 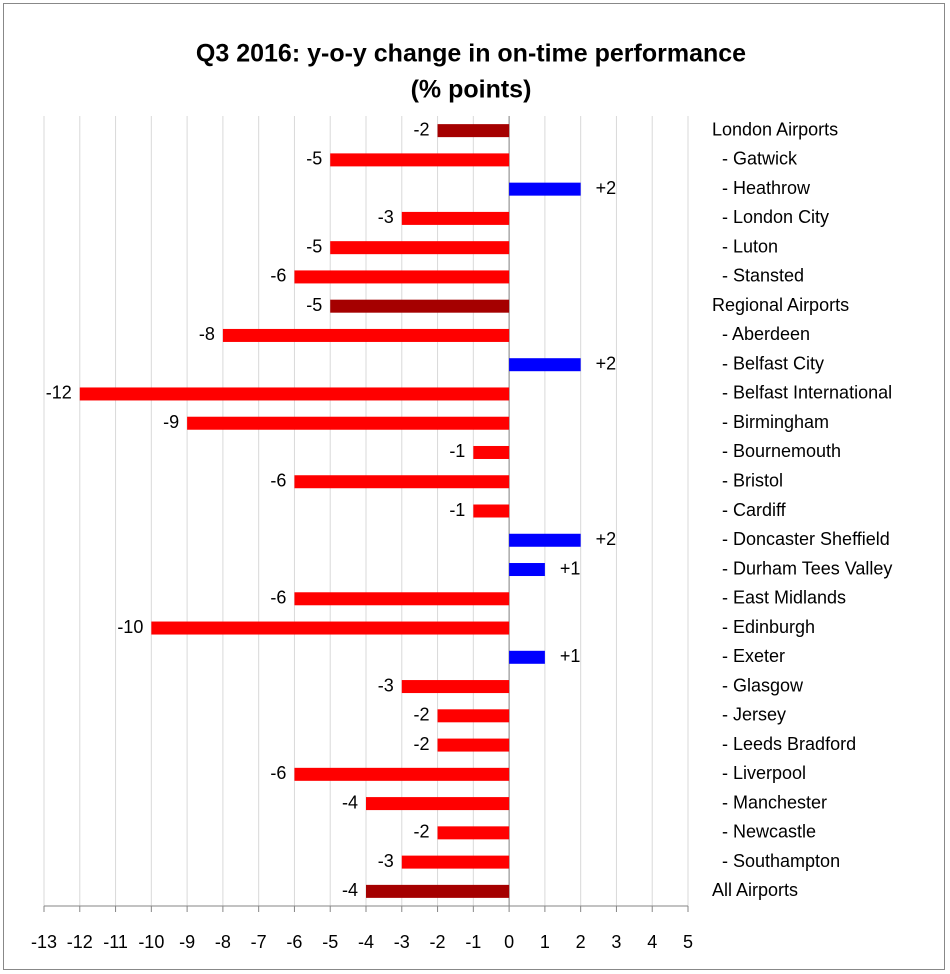 I want to click on category-label: - Aberdeen, so click(x=761, y=334).